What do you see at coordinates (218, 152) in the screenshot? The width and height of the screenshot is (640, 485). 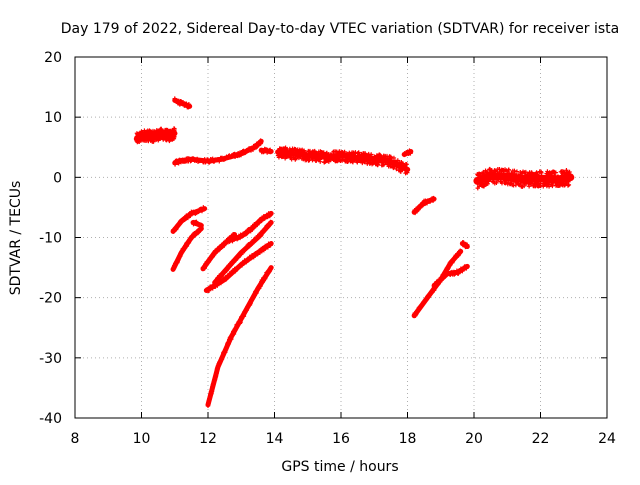 I see `series-upper-arc` at bounding box center [218, 152].